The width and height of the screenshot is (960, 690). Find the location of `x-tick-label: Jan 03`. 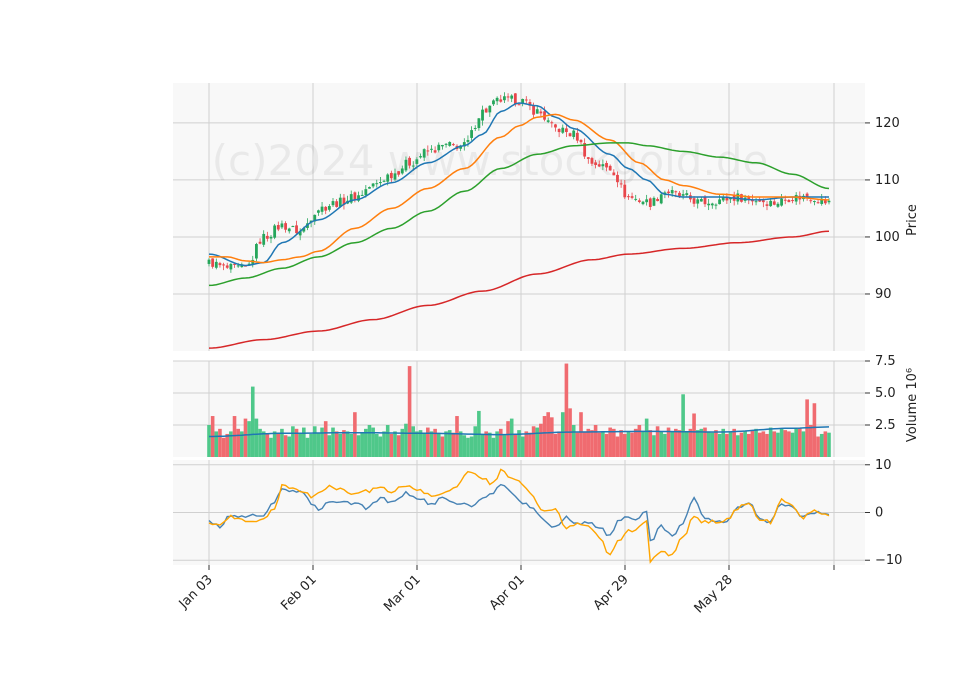

x-tick-label: Jan 03 is located at coordinates (196, 592).